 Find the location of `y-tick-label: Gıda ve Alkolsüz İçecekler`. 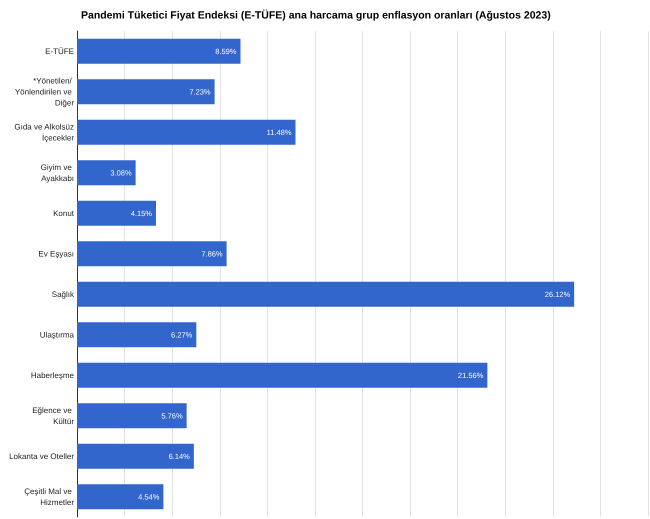

y-tick-label: Gıda ve Alkolsüz İçecekler is located at coordinates (44, 132).